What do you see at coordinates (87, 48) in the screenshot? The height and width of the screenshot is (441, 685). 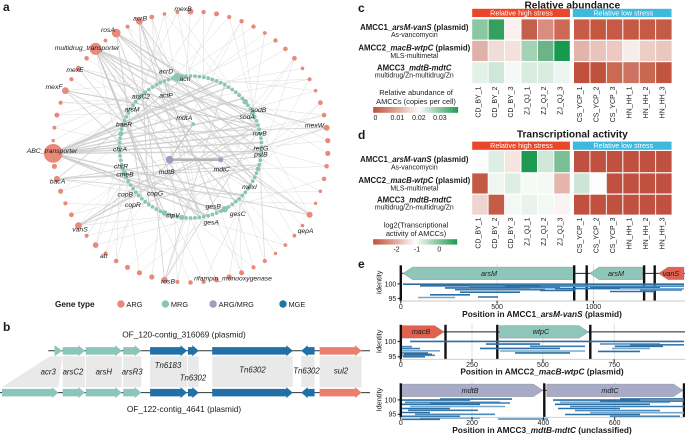 I see `svg-text: multidrug_transporter` at bounding box center [87, 48].